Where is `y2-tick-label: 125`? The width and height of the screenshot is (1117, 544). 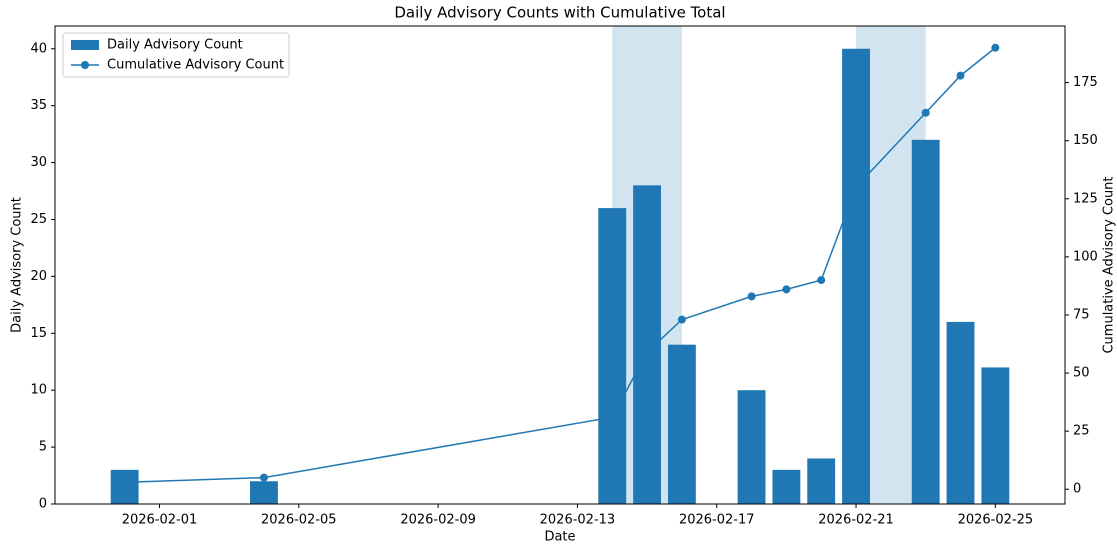
y2-tick-label: 125 is located at coordinates (1085, 198).